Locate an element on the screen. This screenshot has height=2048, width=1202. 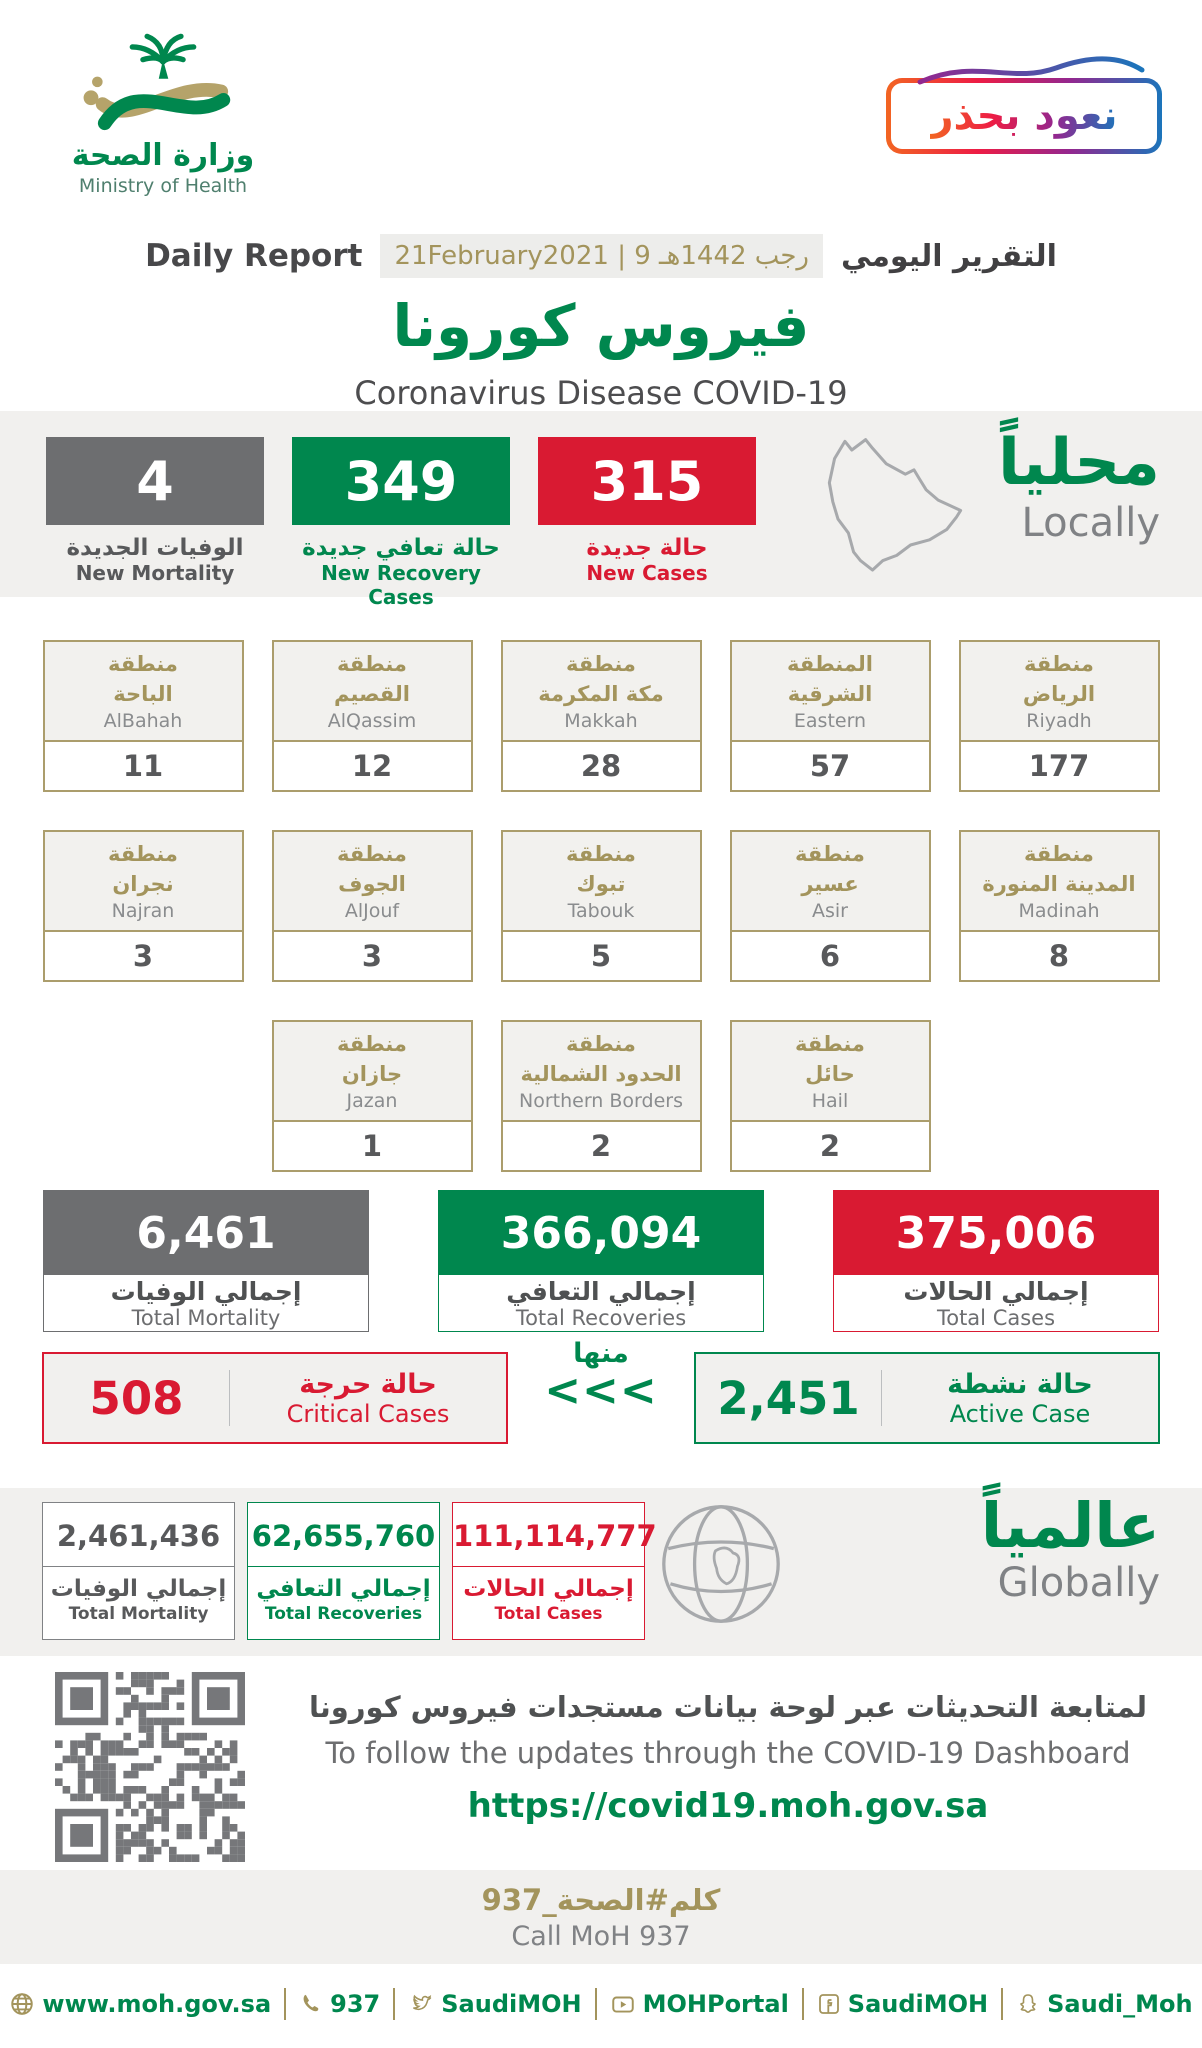
region-card-hail: منطقة حائل Hail 2 is located at coordinates (830, 1096).